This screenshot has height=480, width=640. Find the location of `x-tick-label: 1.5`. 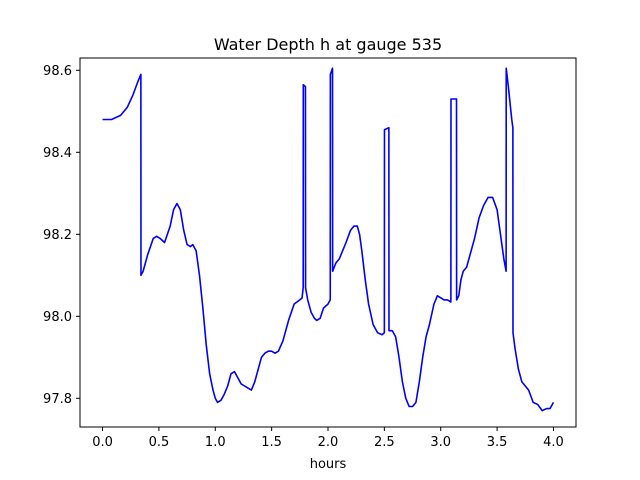

x-tick-label: 1.5 is located at coordinates (271, 442).